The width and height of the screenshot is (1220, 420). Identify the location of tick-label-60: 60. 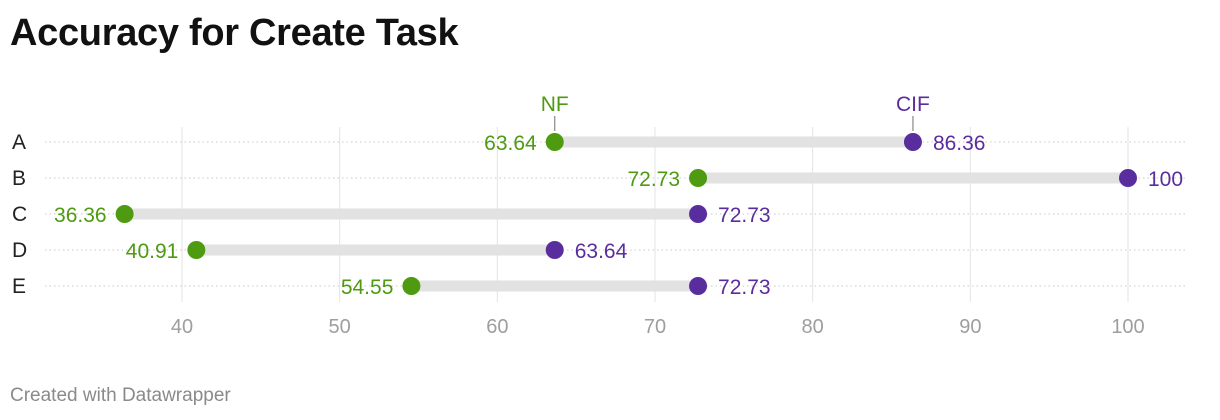
(497, 327).